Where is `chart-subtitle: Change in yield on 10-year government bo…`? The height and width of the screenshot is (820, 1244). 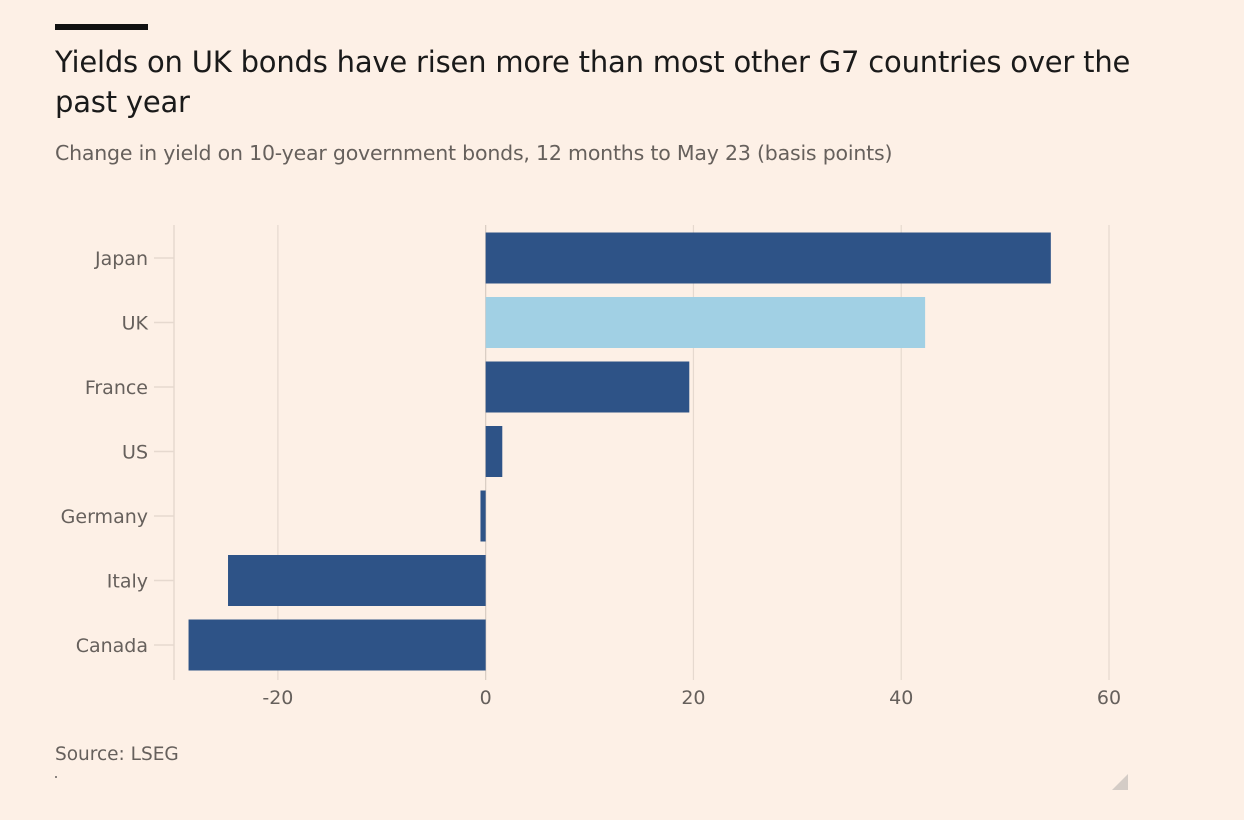
chart-subtitle: Change in yield on 10-year government bo… is located at coordinates (474, 153).